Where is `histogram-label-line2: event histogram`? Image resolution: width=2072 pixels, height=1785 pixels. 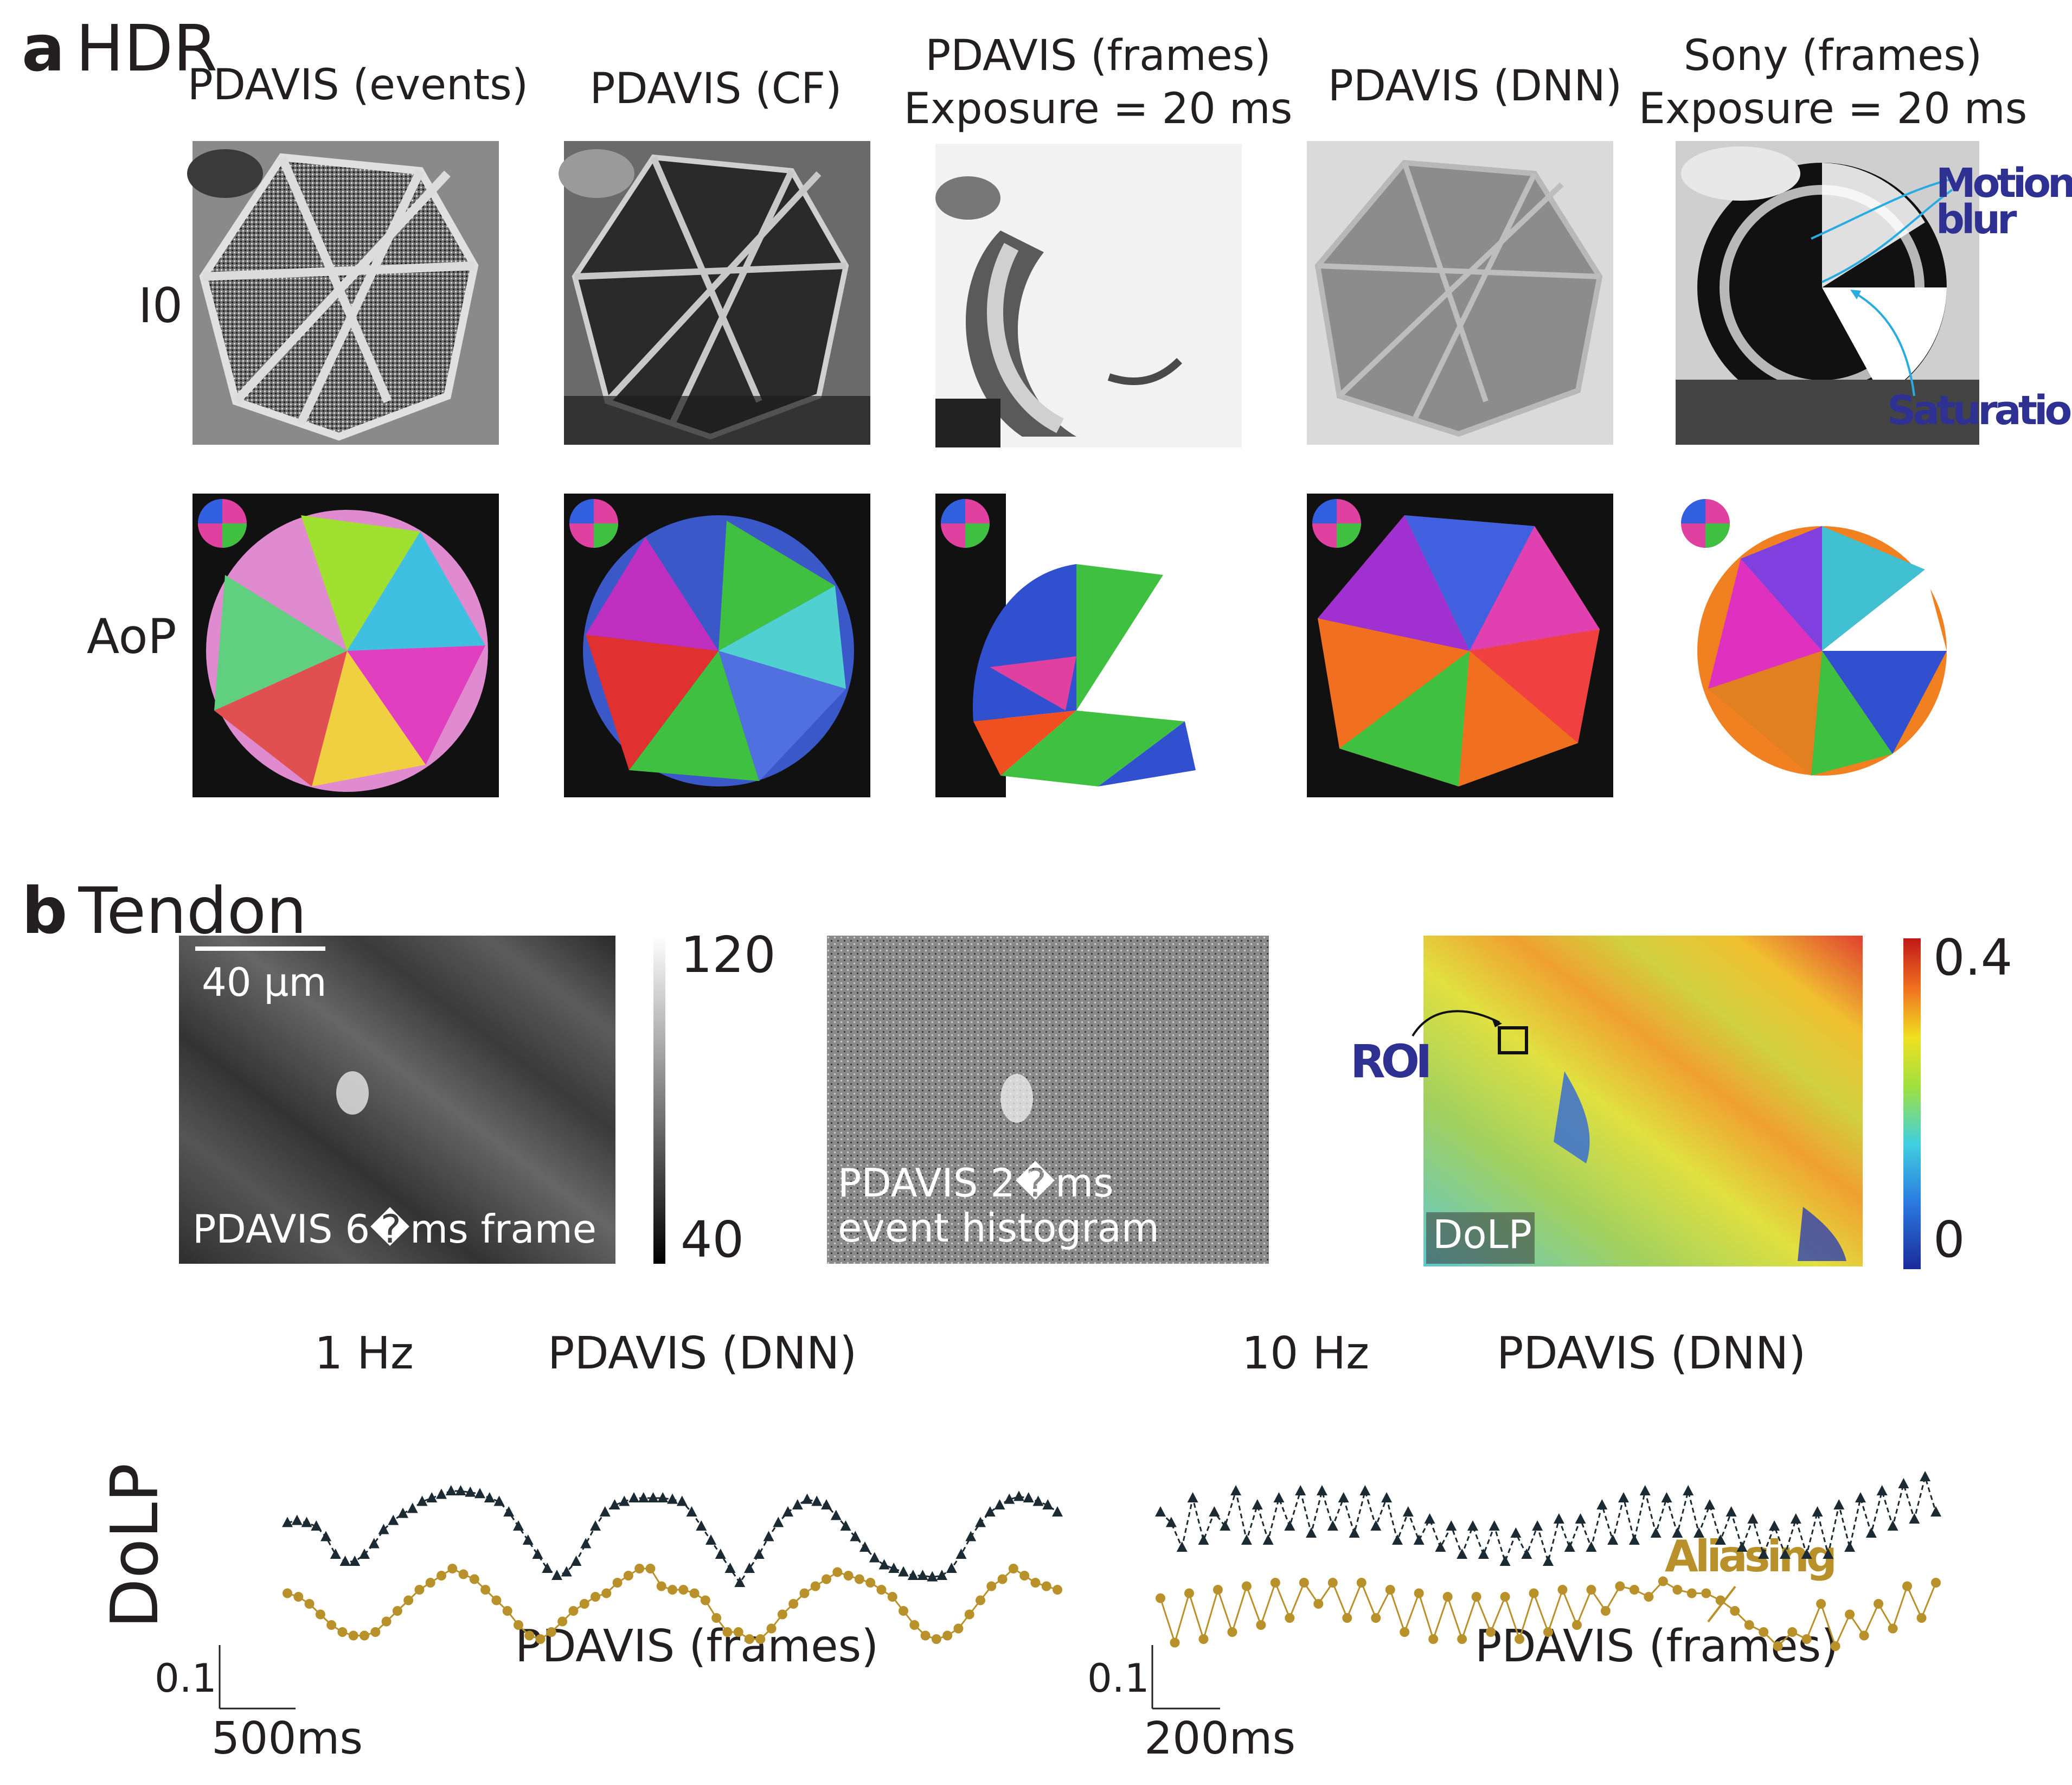
histogram-label-line2: event histogram is located at coordinates (998, 1228).